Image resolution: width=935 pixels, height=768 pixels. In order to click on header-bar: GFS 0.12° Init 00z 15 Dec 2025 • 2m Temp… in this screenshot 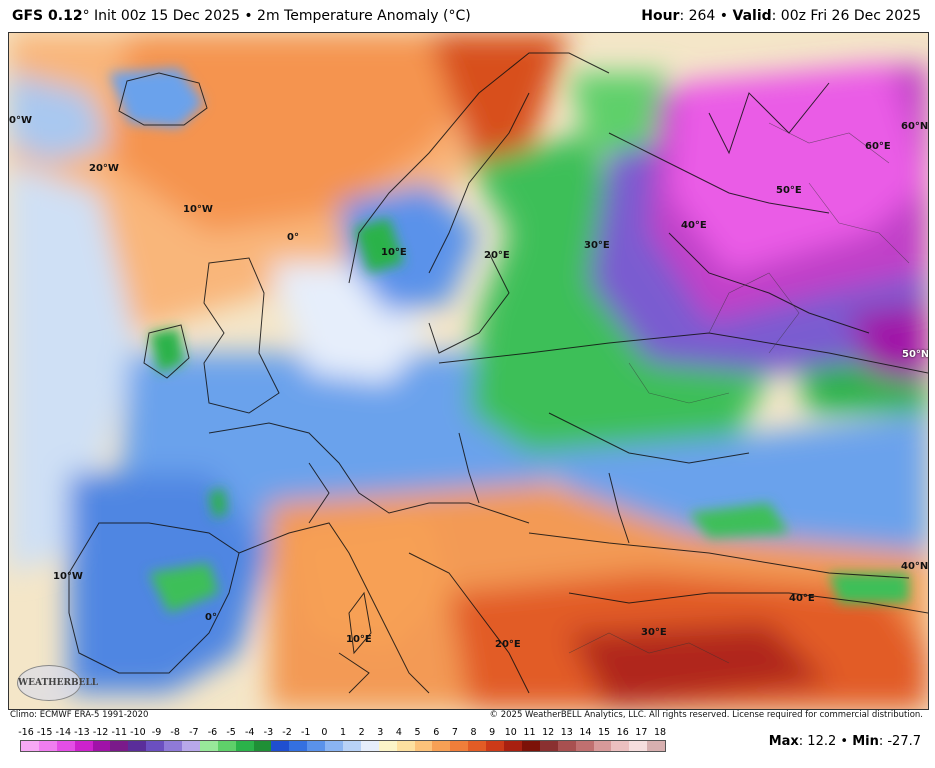, I will do `click(467, 16)`.